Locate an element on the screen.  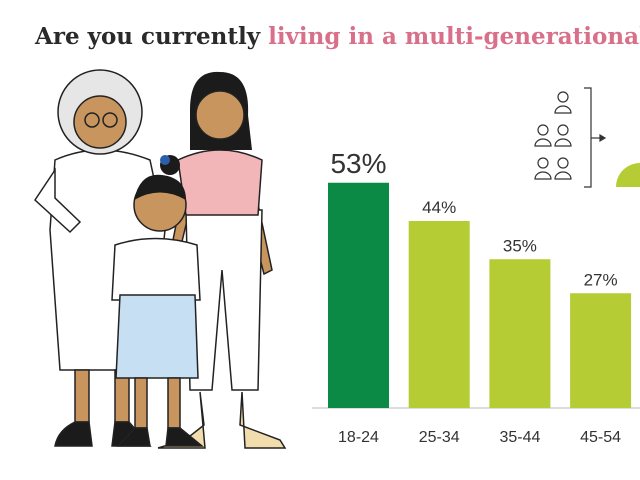
title-part: Are you currently is located at coordinates (151, 36).